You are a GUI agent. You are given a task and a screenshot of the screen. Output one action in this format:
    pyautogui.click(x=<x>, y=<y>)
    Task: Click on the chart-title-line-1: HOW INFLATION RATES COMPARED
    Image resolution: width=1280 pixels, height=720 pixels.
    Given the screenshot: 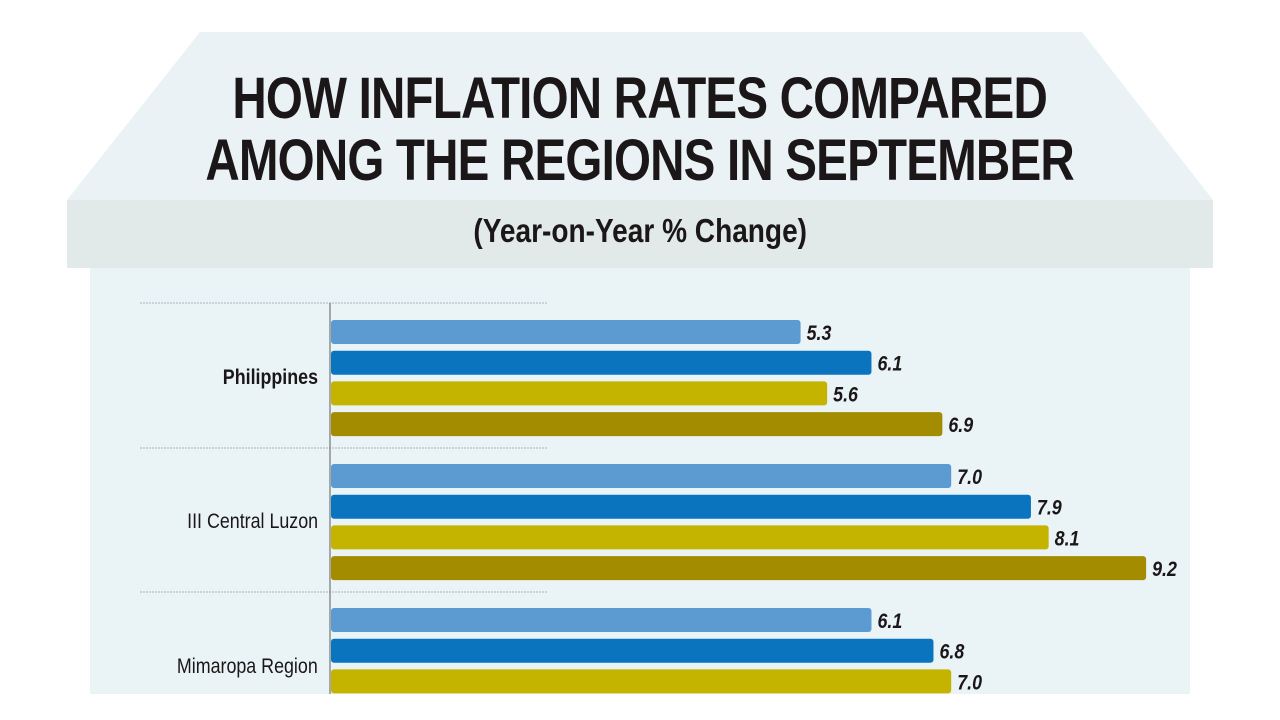 What is the action you would take?
    pyautogui.click(x=640, y=98)
    